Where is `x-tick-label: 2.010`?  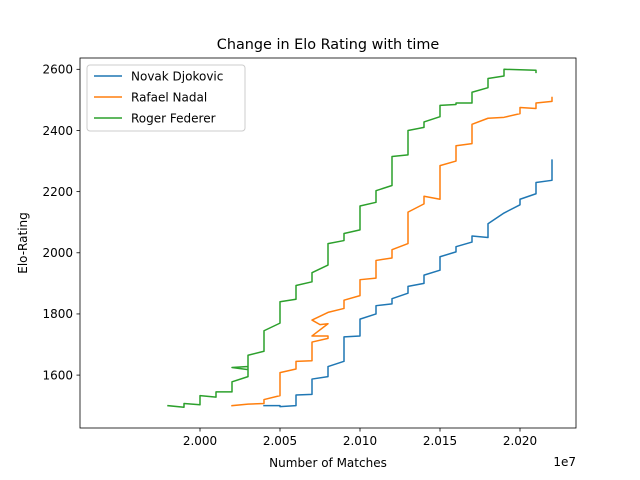 x-tick-label: 2.010 is located at coordinates (360, 441).